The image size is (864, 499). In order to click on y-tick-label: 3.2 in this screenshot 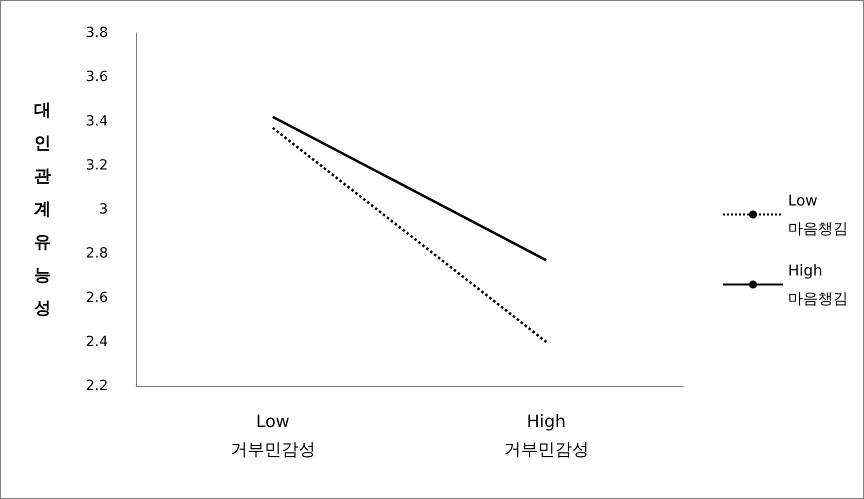, I will do `click(97, 165)`.